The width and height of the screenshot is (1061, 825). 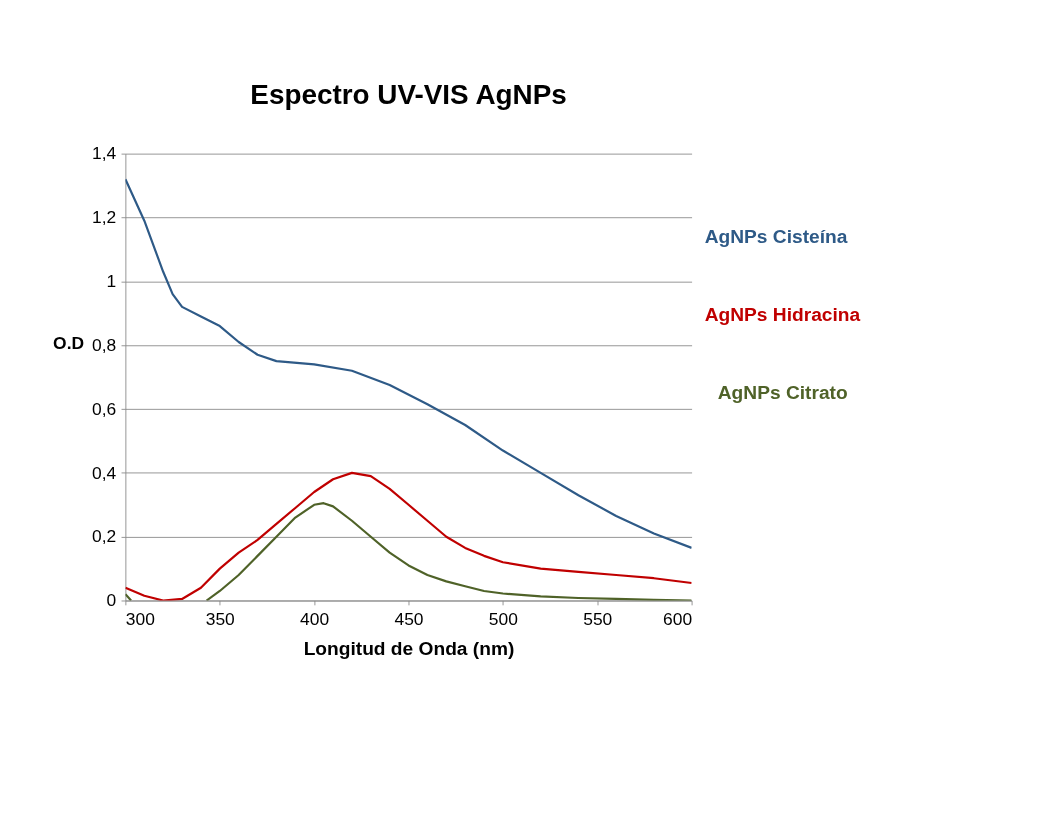 What do you see at coordinates (104, 344) in the screenshot?
I see `y-tick-label: 0,8` at bounding box center [104, 344].